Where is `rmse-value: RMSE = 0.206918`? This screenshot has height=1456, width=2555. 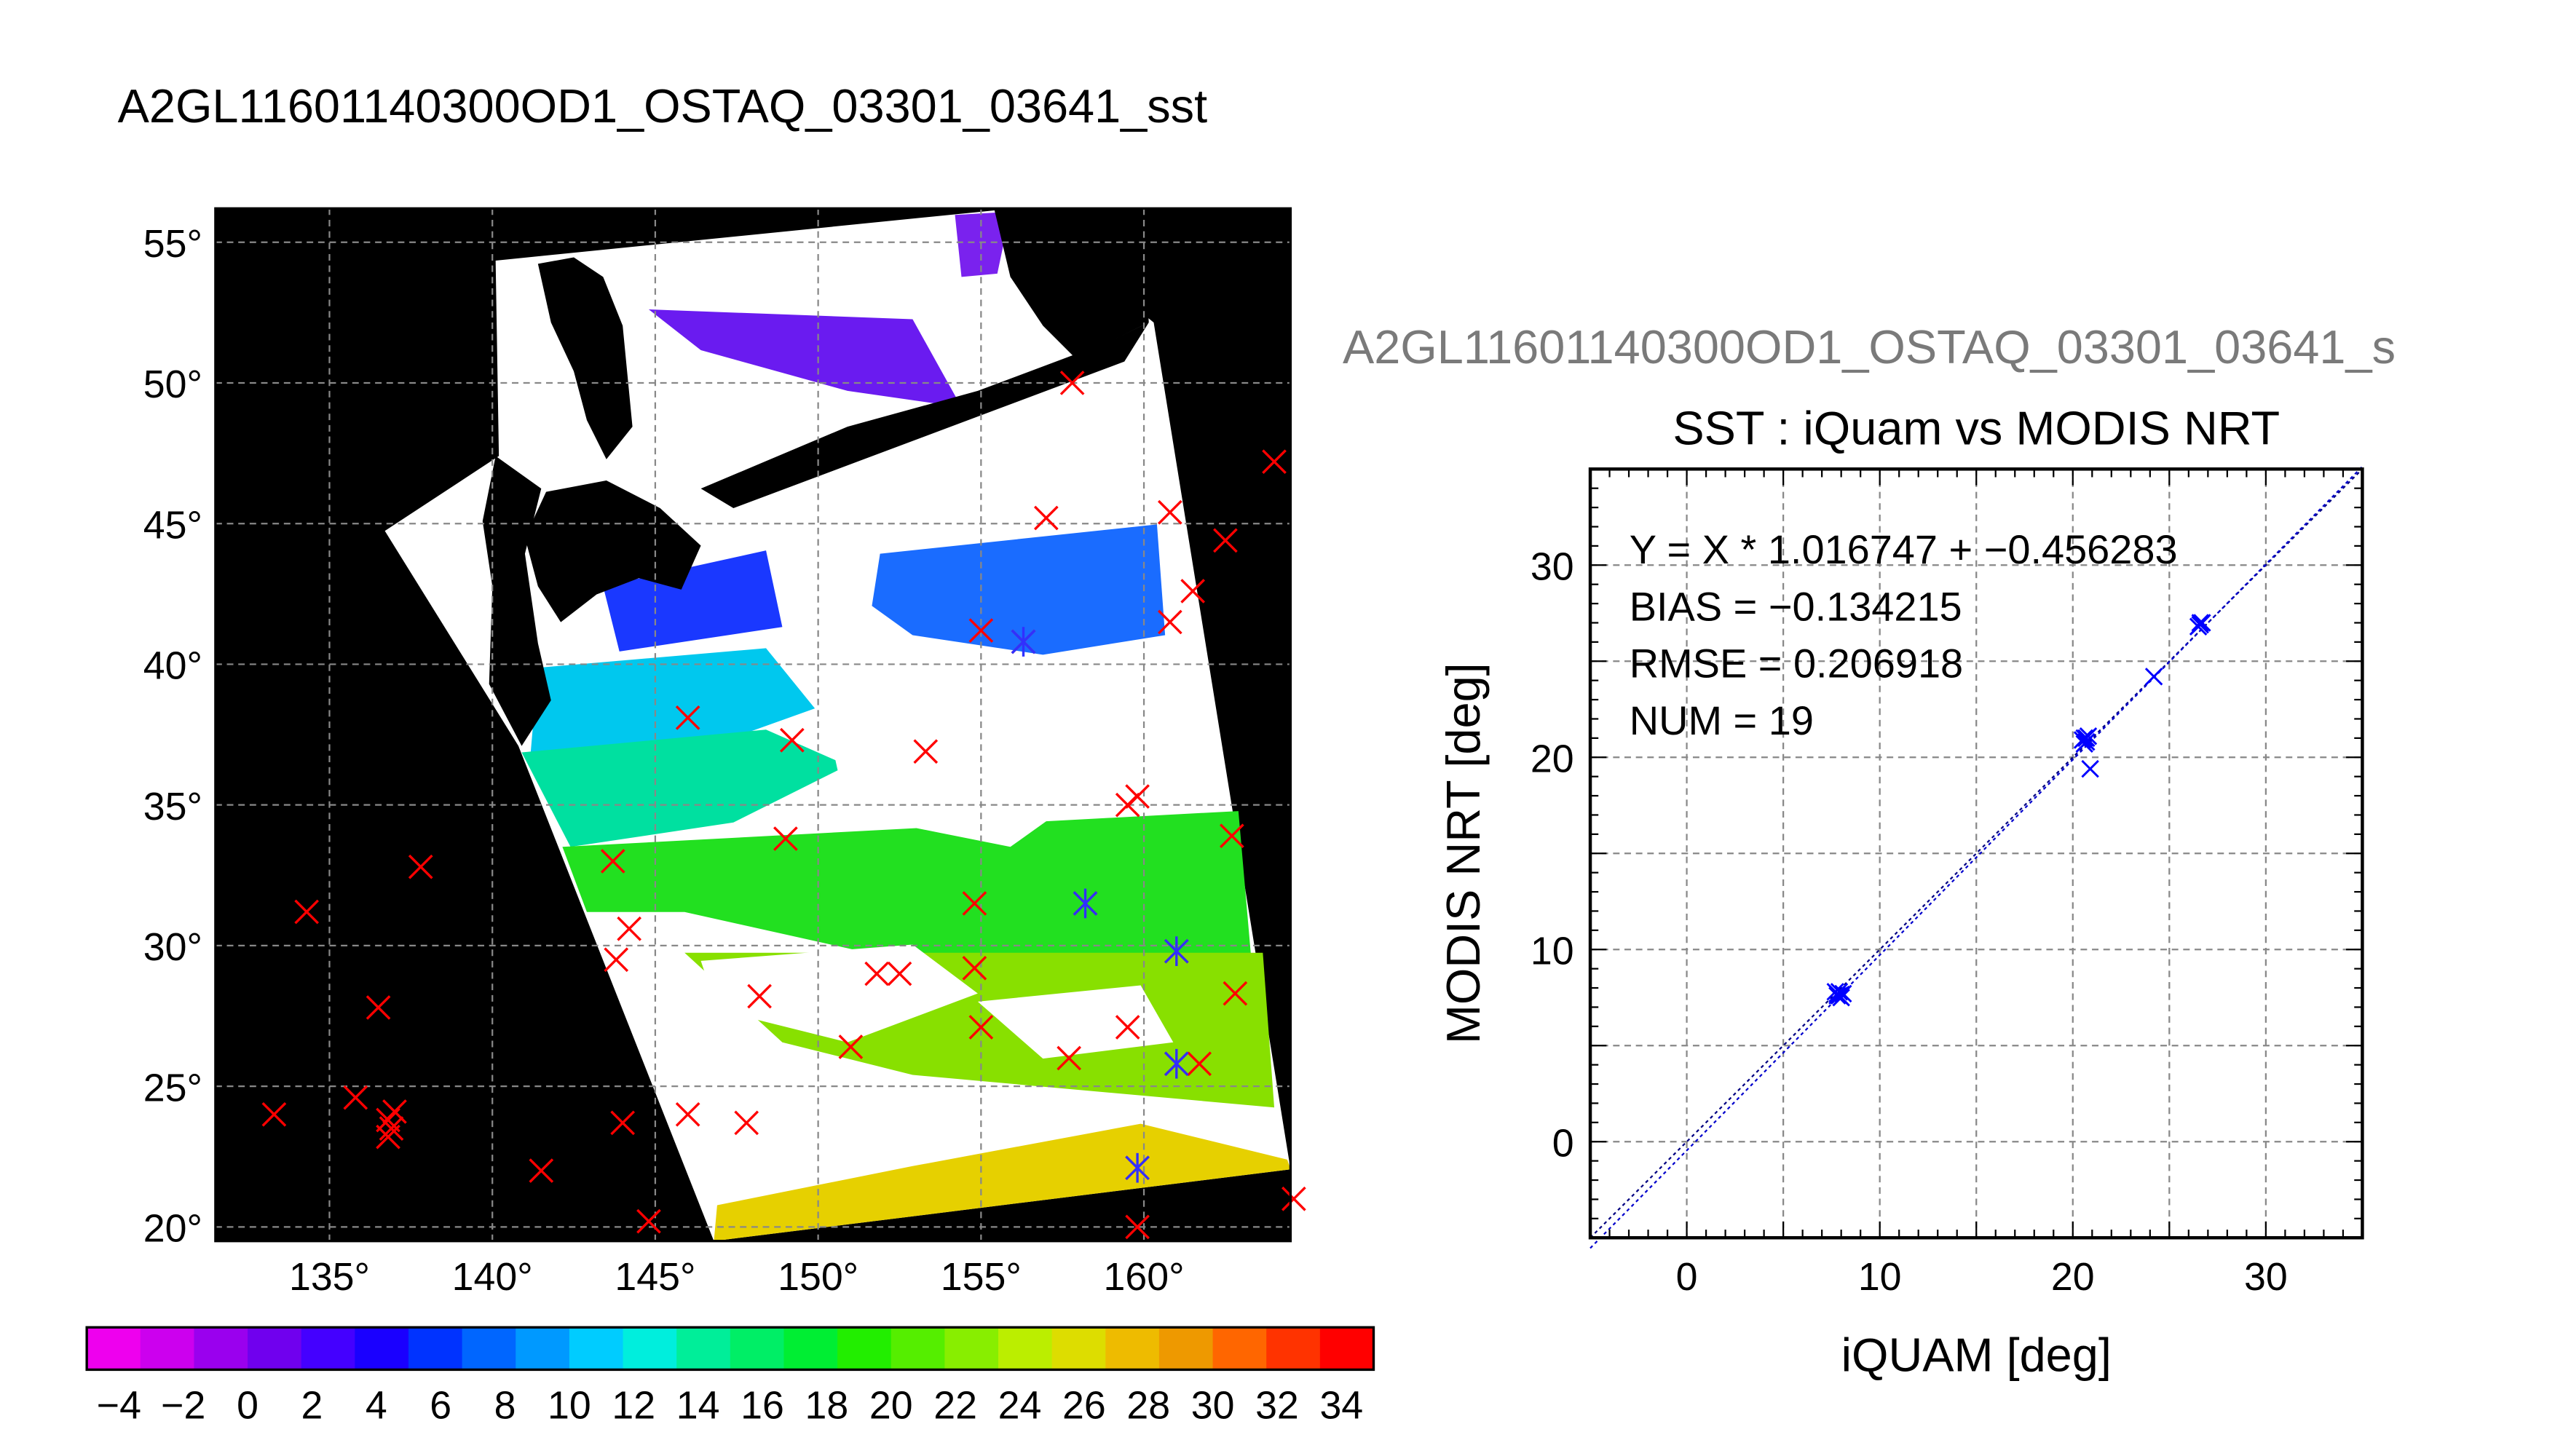
rmse-value: RMSE = 0.206918 is located at coordinates (1796, 664).